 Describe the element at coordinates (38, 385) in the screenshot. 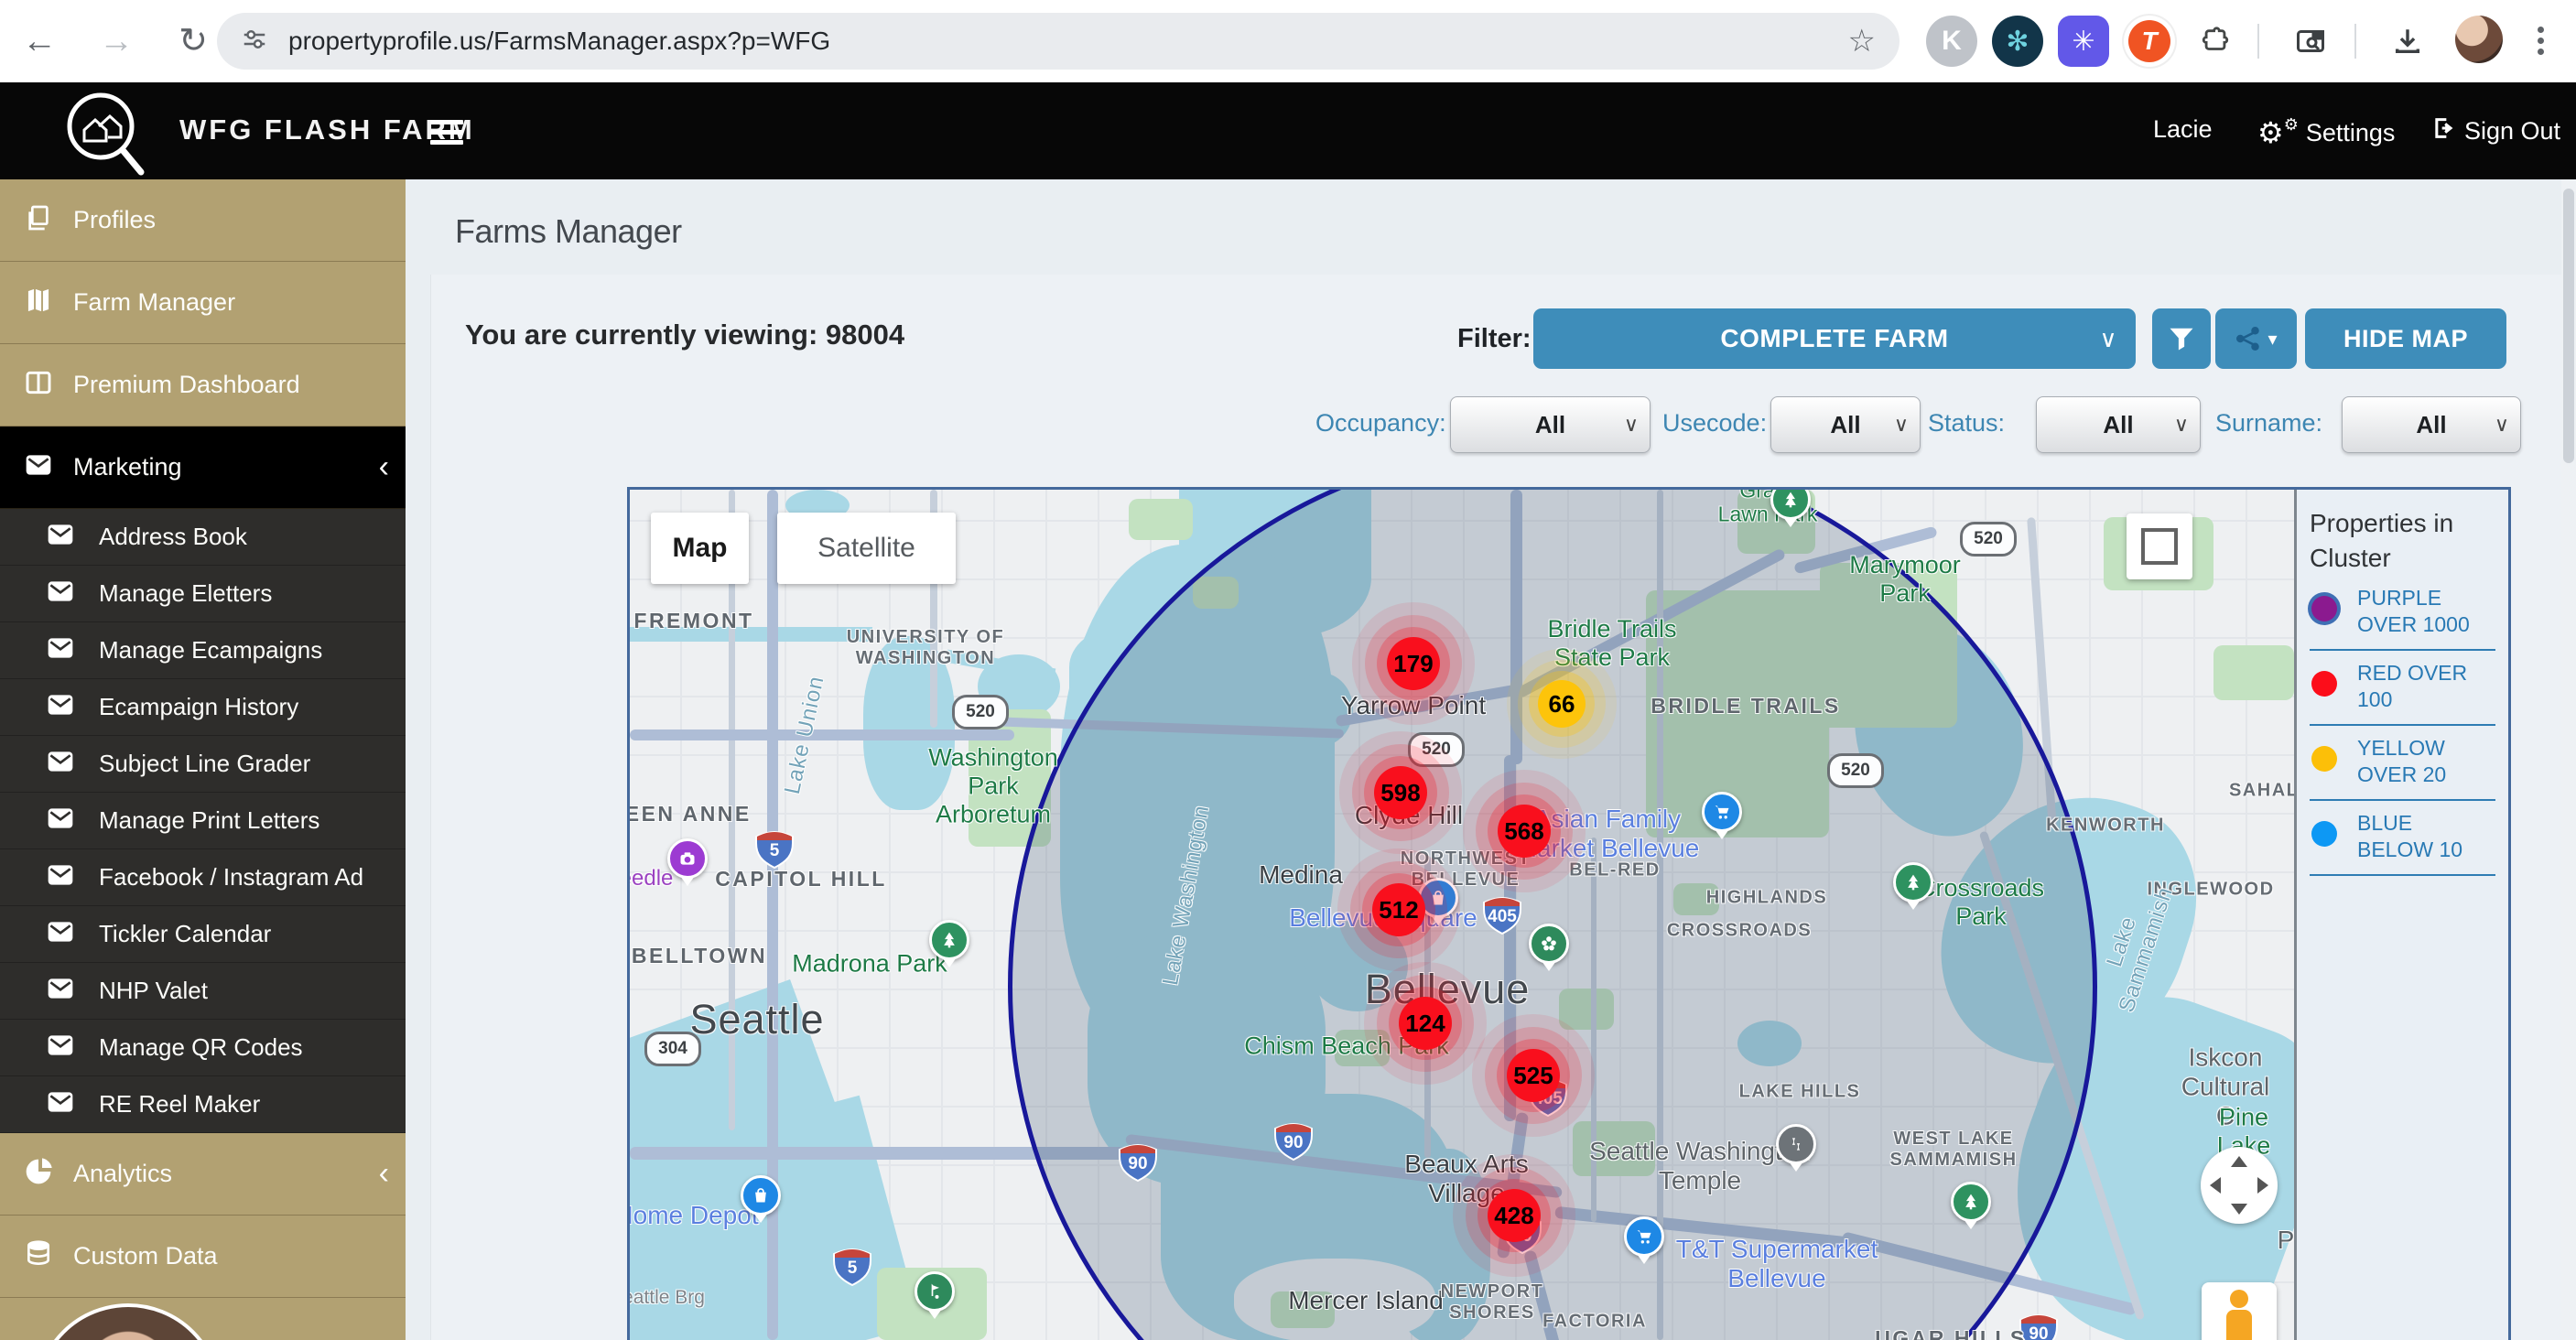

I see `dashboard-icon` at that location.